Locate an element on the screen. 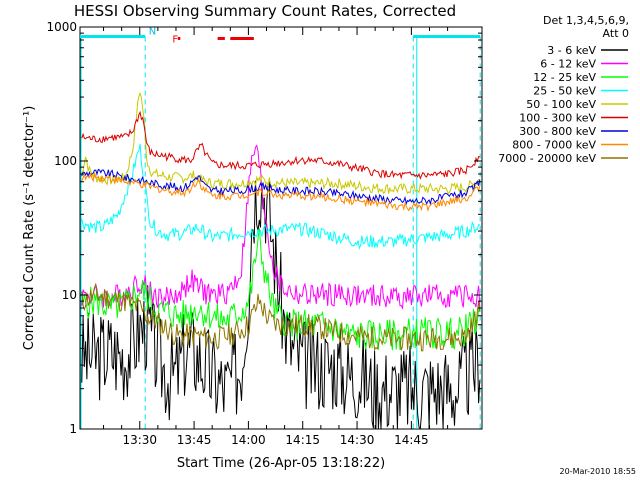  y-tick-label: 100 is located at coordinates (65, 161).